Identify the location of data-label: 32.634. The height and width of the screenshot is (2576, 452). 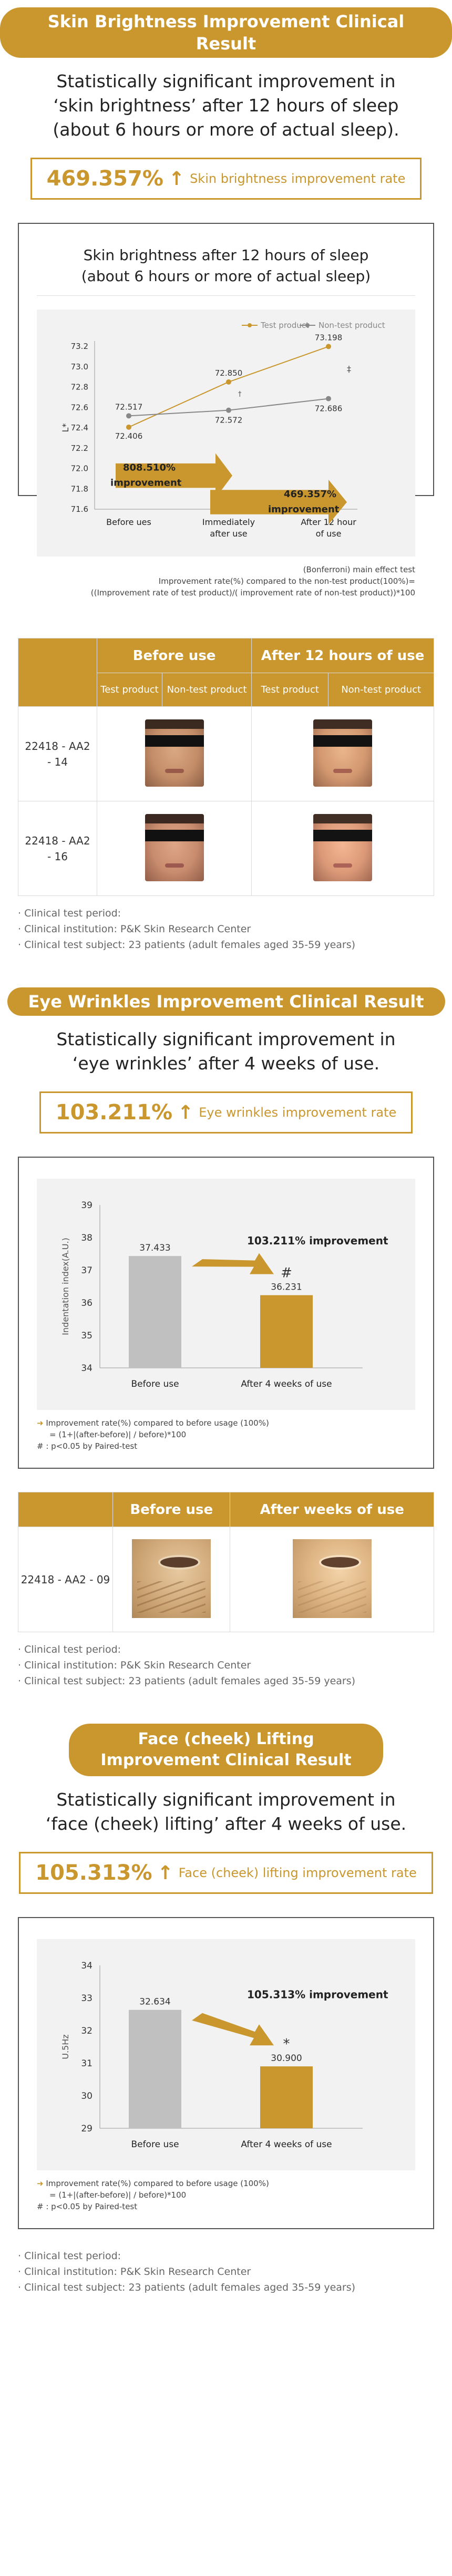
(154, 2002).